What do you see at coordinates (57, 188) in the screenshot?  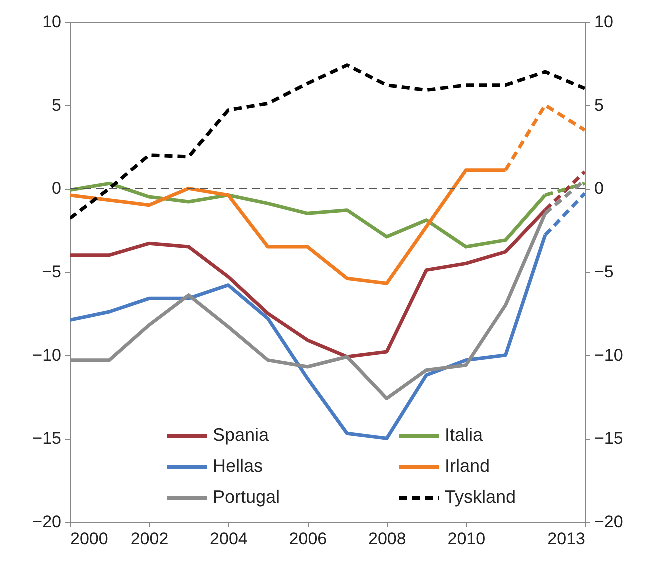 I see `y-tick-label: 0` at bounding box center [57, 188].